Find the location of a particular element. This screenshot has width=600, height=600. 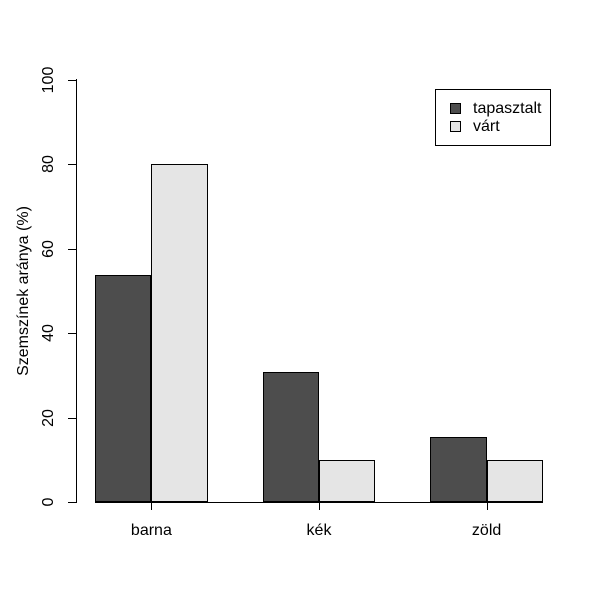

y-axis-title: Szemszínek aránya (%) is located at coordinates (23, 291).